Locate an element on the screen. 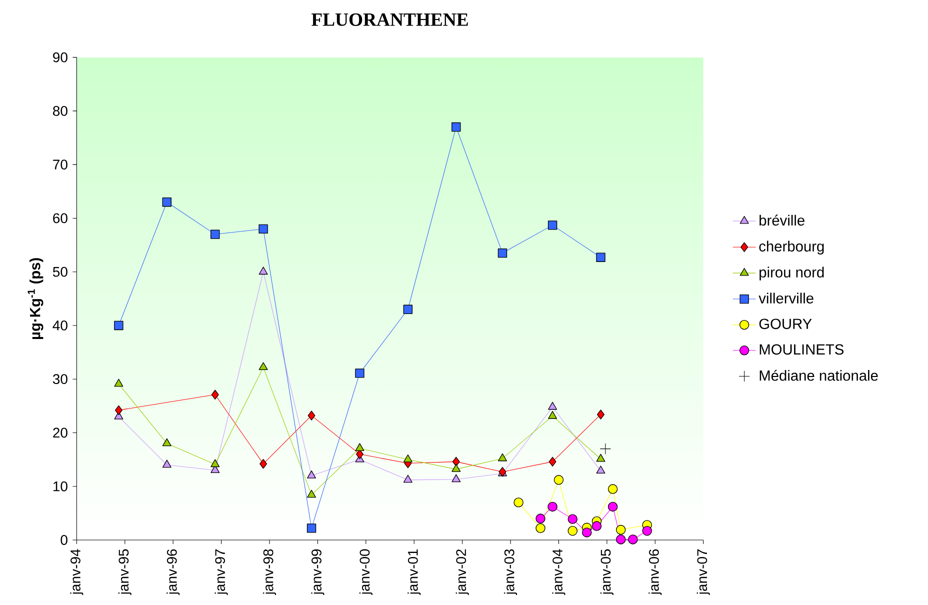  y-tick-label: 10 is located at coordinates (60, 486).